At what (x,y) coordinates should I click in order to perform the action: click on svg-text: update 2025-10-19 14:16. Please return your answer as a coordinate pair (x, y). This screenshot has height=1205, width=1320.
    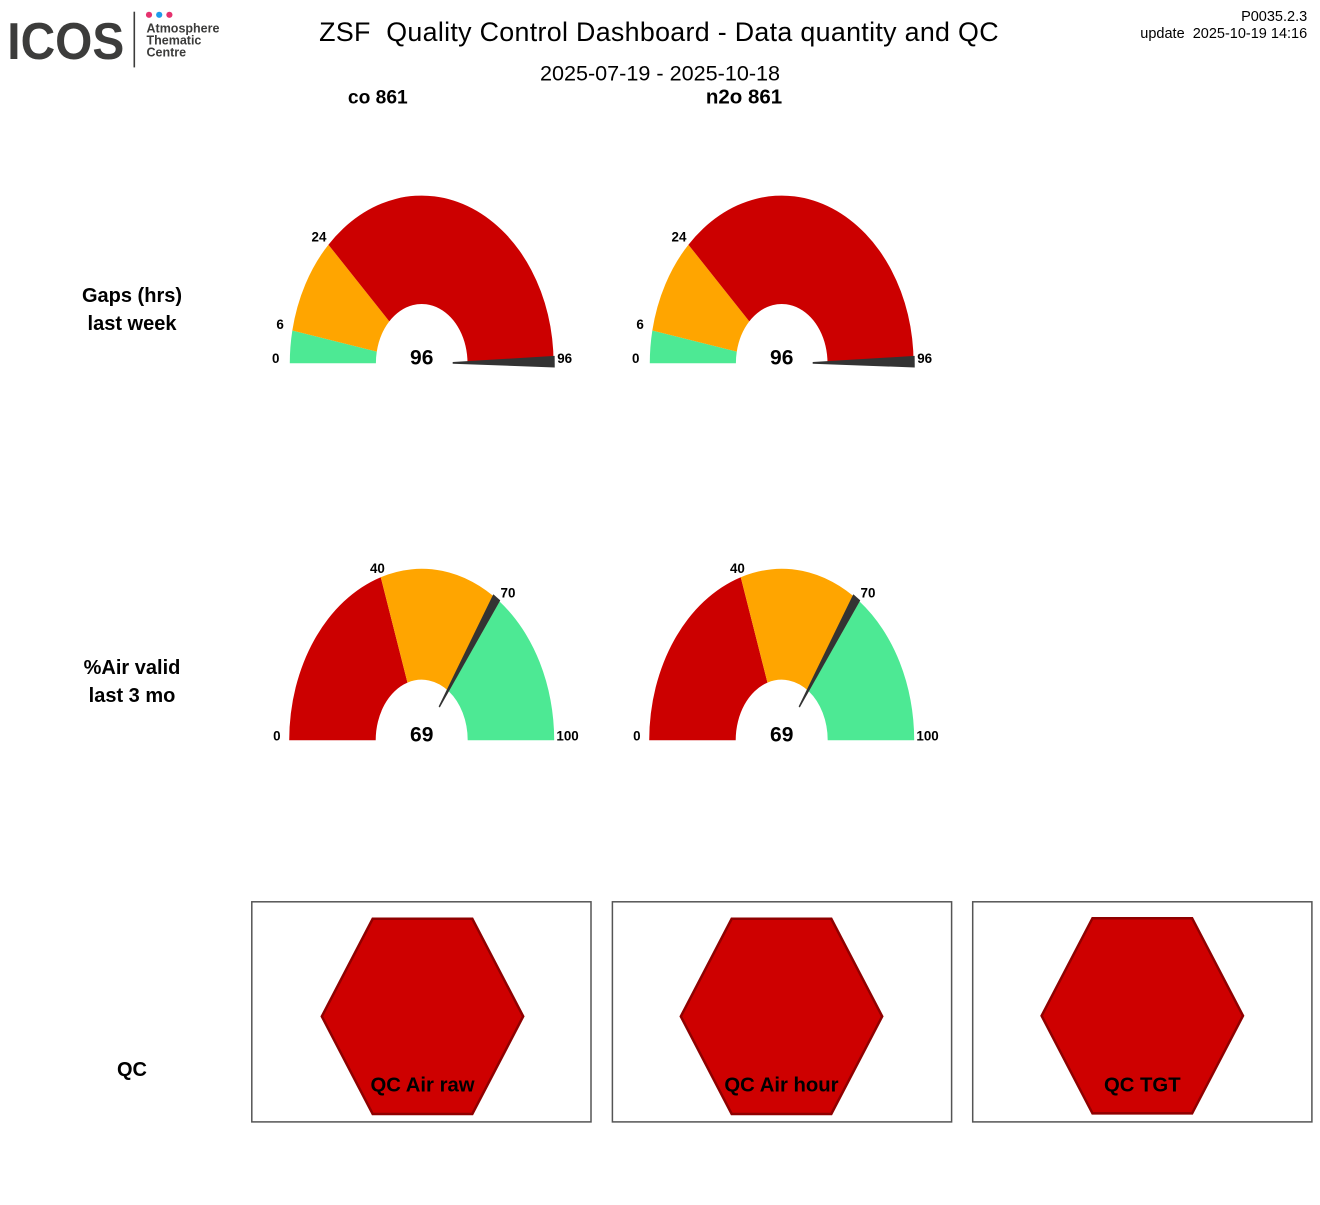
    Looking at the image, I should click on (1223, 34).